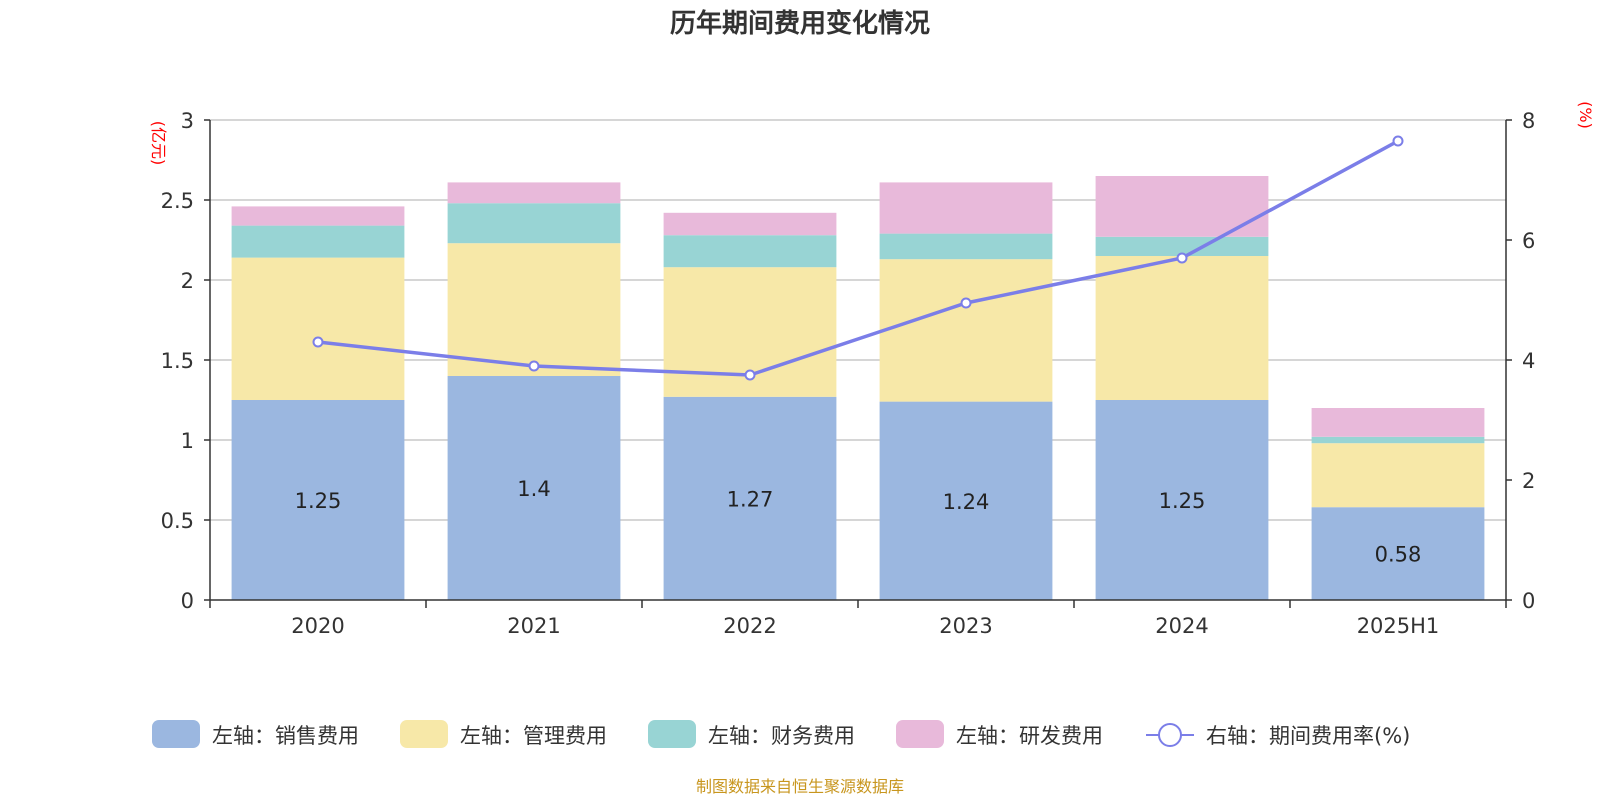 Image resolution: width=1600 pixels, height=800 pixels. I want to click on chart-title: 历年期间费用变化情况, so click(800, 23).